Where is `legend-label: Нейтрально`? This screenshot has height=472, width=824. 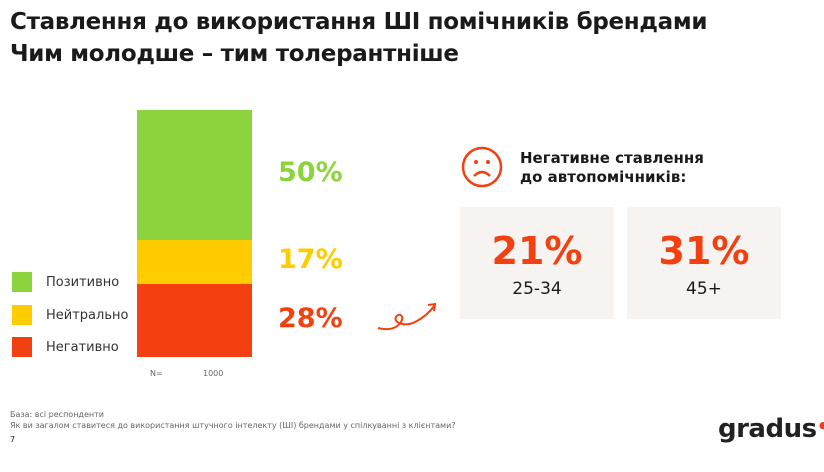 legend-label: Нейтрально is located at coordinates (87, 315).